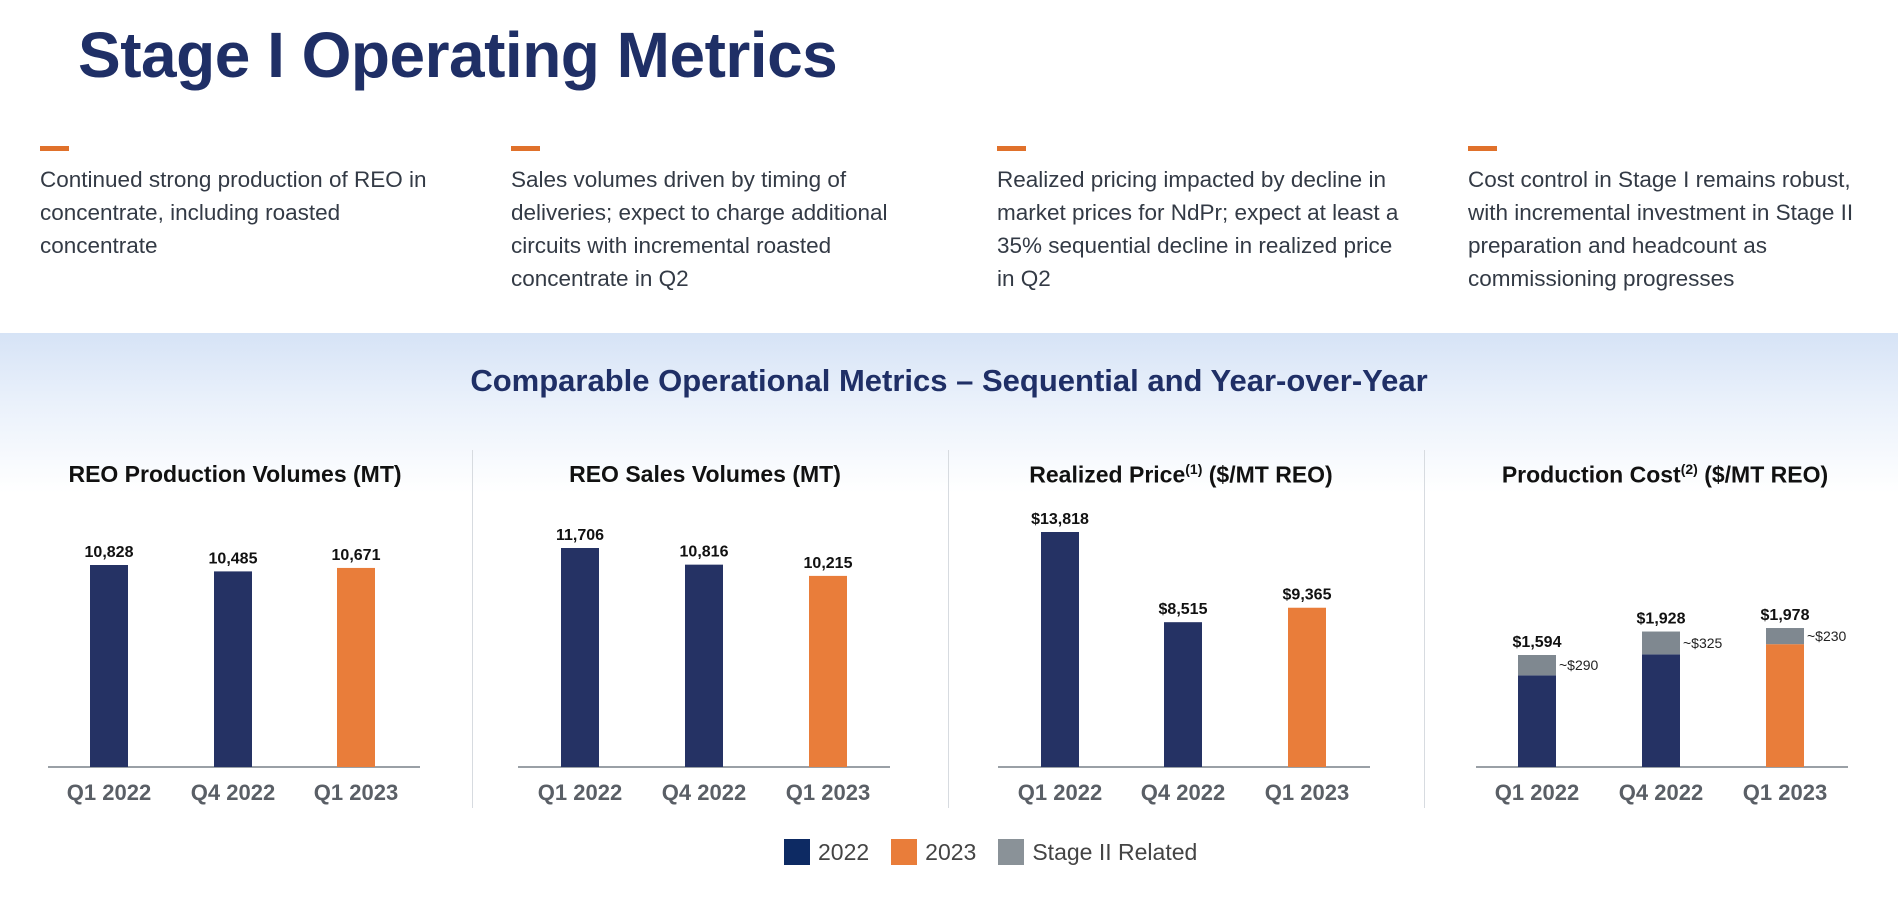 This screenshot has width=1898, height=898. I want to click on chart-title-production: REO Production Volumes (MT), so click(235, 474).